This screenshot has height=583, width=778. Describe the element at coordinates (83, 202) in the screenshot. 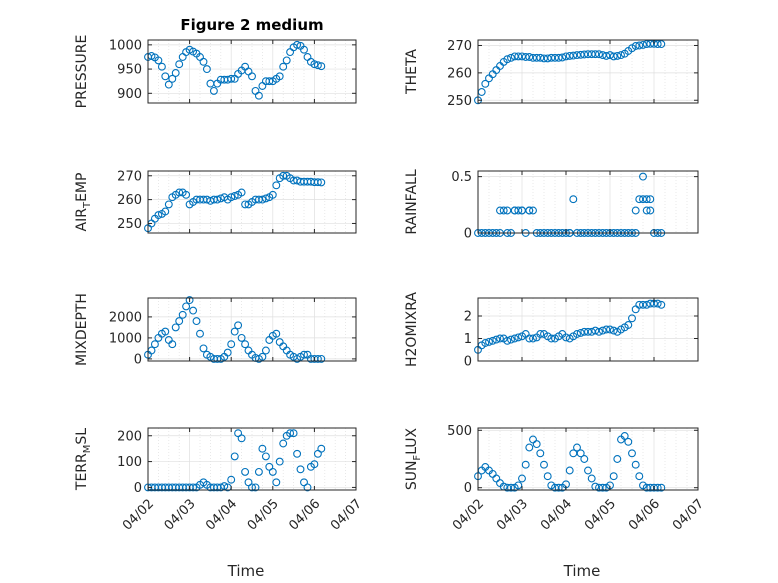

I see `y-axis-label: AIRTEMP` at that location.